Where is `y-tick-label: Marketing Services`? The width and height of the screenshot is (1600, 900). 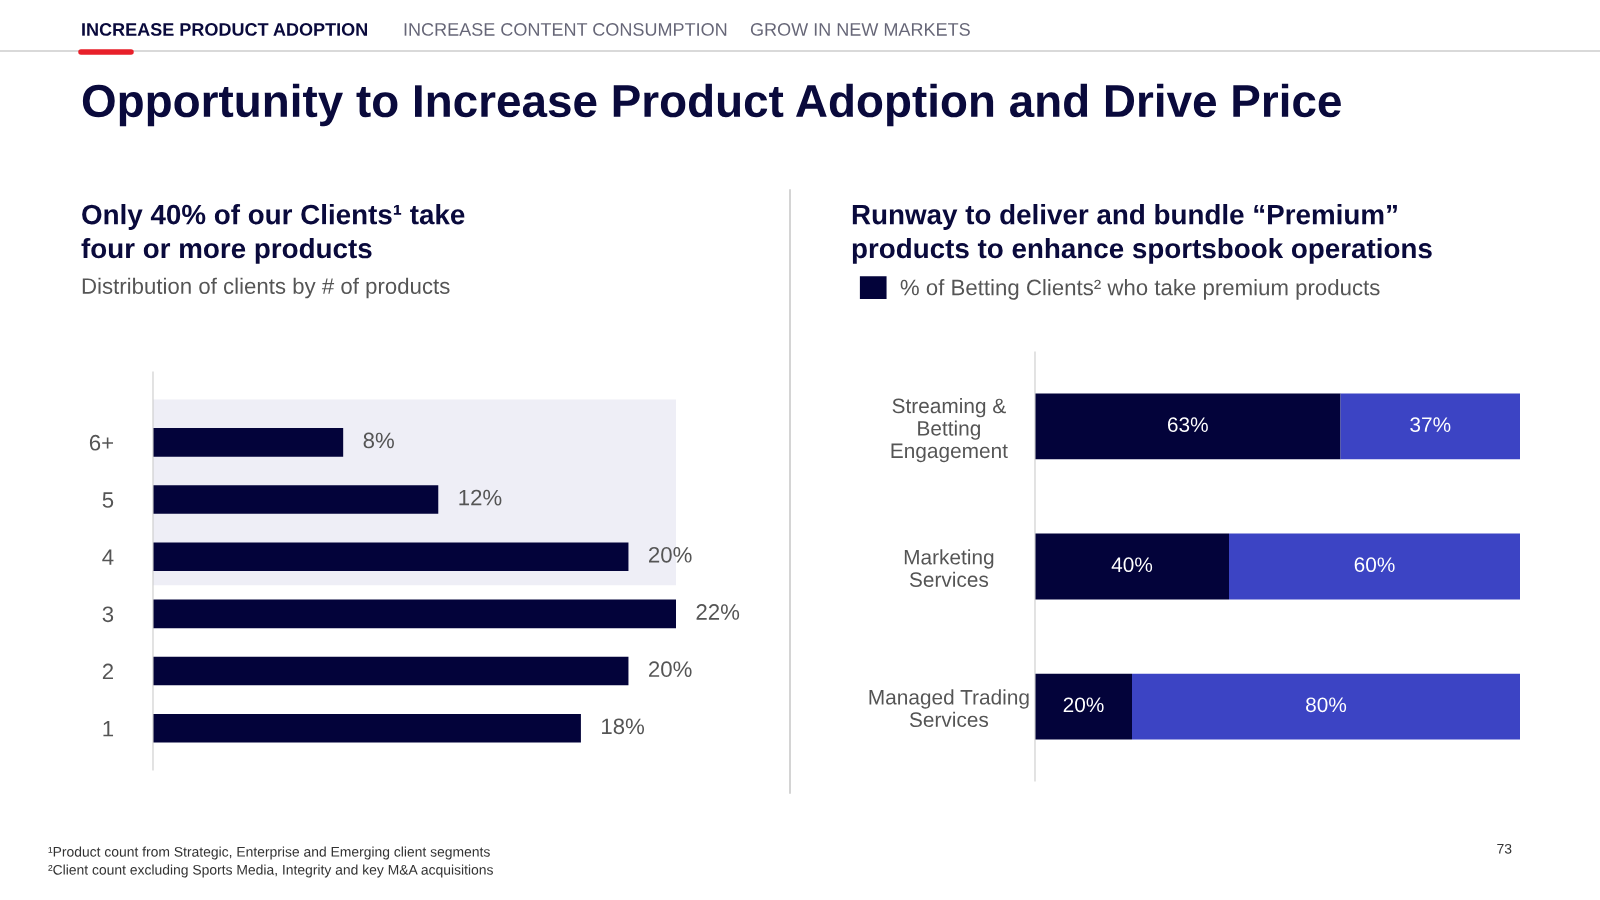 y-tick-label: Marketing Services is located at coordinates (949, 568).